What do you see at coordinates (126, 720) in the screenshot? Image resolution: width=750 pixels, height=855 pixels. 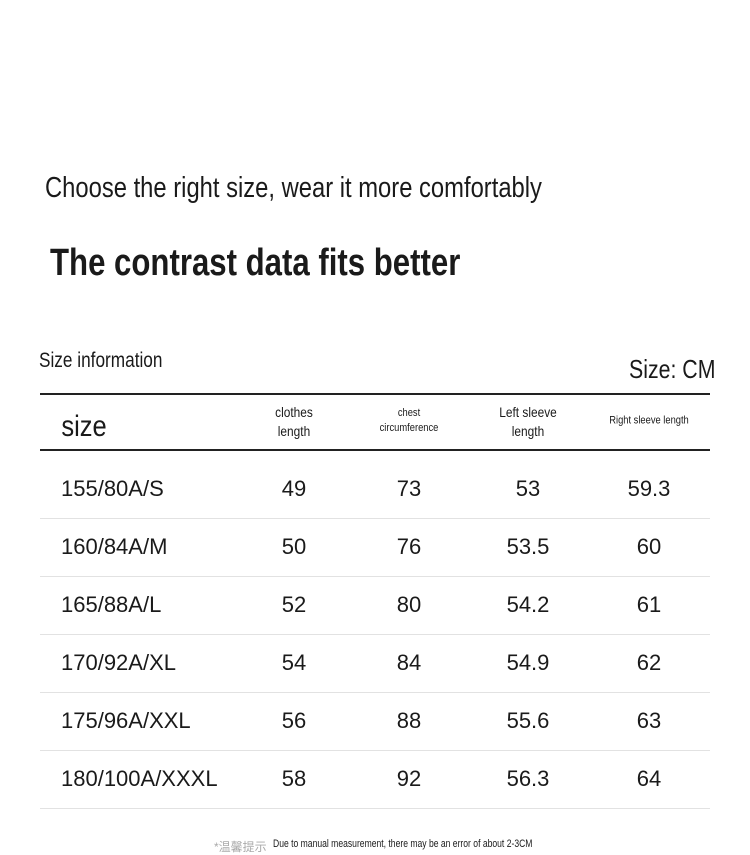 I see `size-label: 175/96A/XXL` at bounding box center [126, 720].